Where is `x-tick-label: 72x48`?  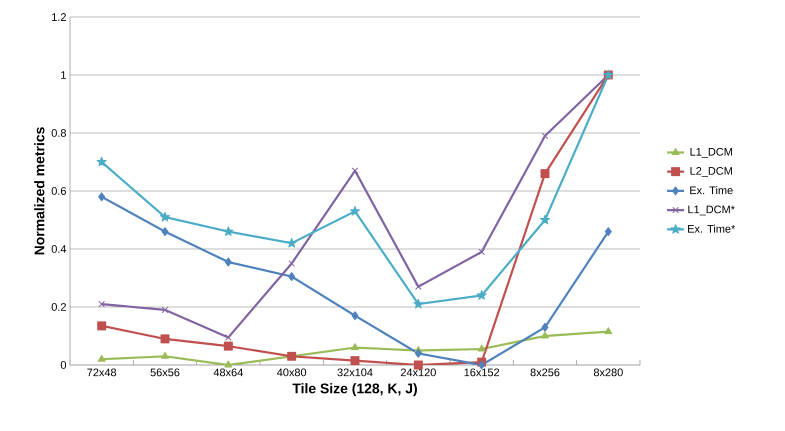
x-tick-label: 72x48 is located at coordinates (101, 372).